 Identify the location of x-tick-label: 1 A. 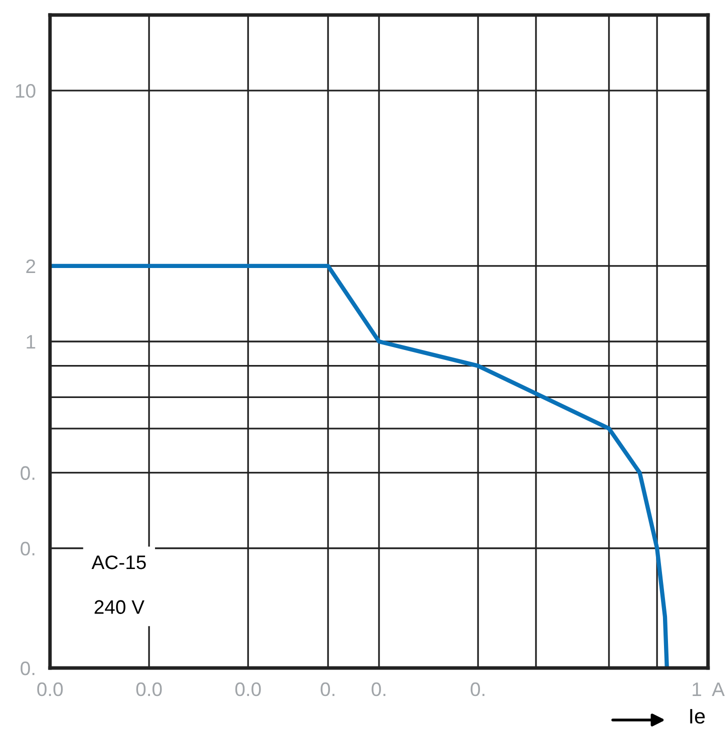
(708, 689).